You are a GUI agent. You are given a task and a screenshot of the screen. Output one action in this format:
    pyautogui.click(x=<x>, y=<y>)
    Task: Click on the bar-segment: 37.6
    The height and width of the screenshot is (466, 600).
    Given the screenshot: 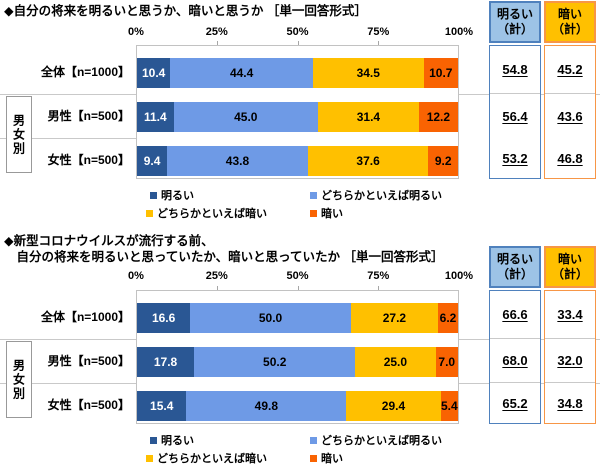 What is the action you would take?
    pyautogui.click(x=368, y=161)
    